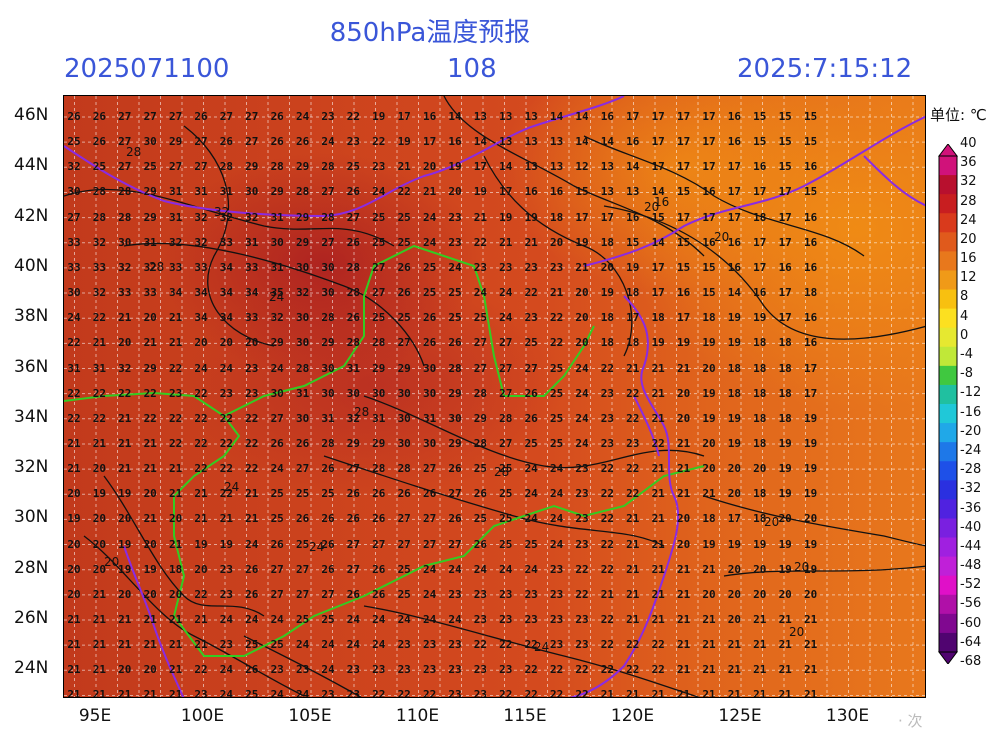  What do you see at coordinates (968, 143) in the screenshot?
I see `colorbar-label: 40` at bounding box center [968, 143].